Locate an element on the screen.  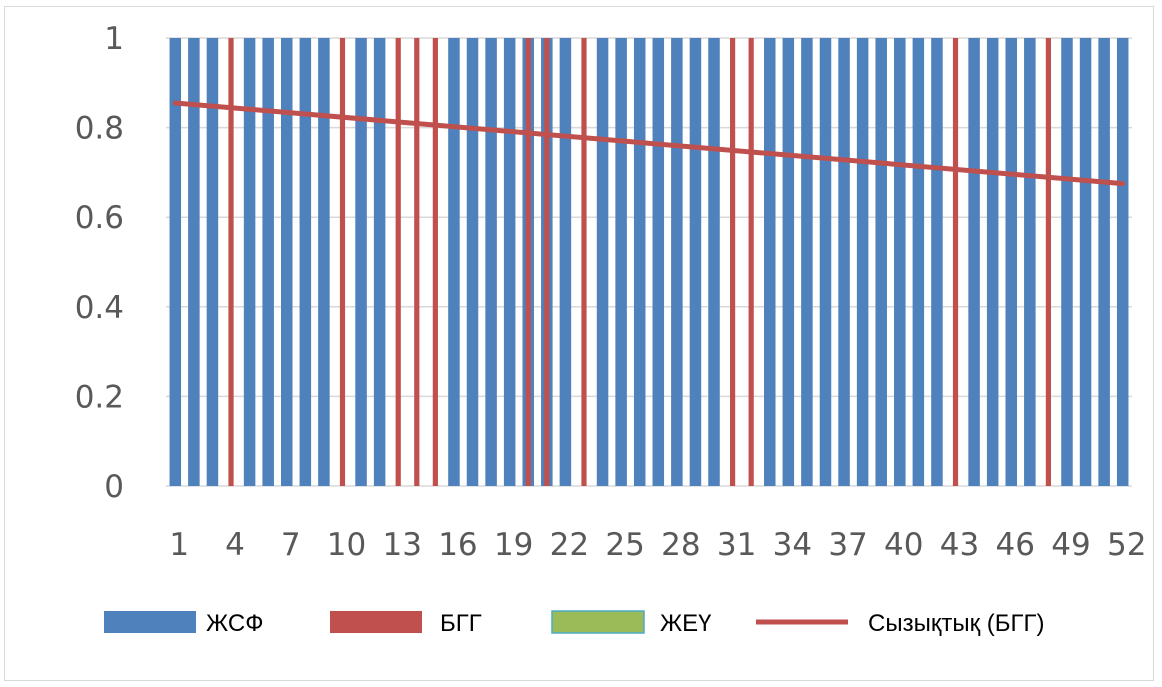
legend: ЖСФ БГГ ЖЕҮ Сызықтық (БГГ) is located at coordinates (574, 623).